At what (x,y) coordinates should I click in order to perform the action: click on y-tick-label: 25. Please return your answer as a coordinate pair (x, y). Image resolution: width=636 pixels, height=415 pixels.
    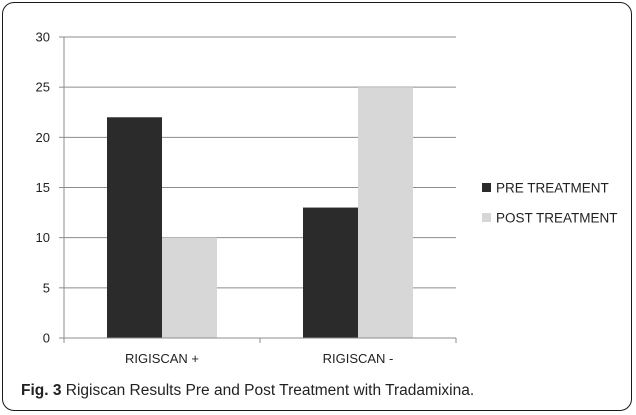
    Looking at the image, I should click on (43, 87).